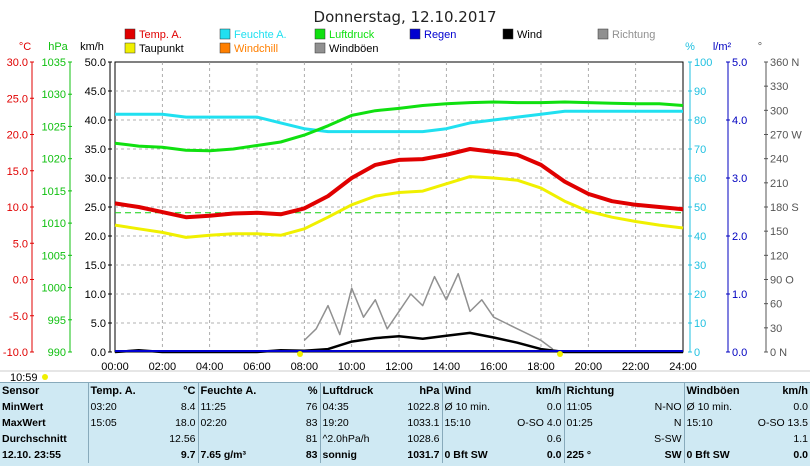  What do you see at coordinates (349, 423) in the screenshot?
I see `stats-cell-sub: 19:20` at bounding box center [349, 423].